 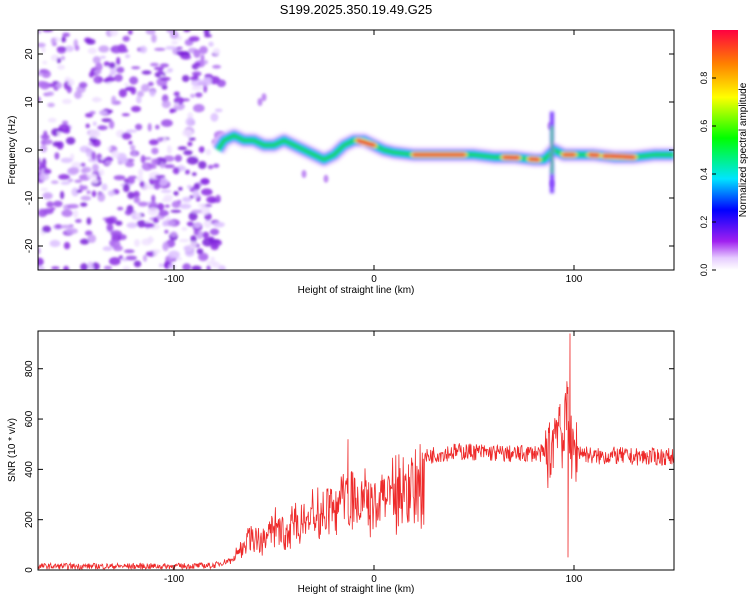 What do you see at coordinates (29, 418) in the screenshot?
I see `y-tick-label: 600` at bounding box center [29, 418].